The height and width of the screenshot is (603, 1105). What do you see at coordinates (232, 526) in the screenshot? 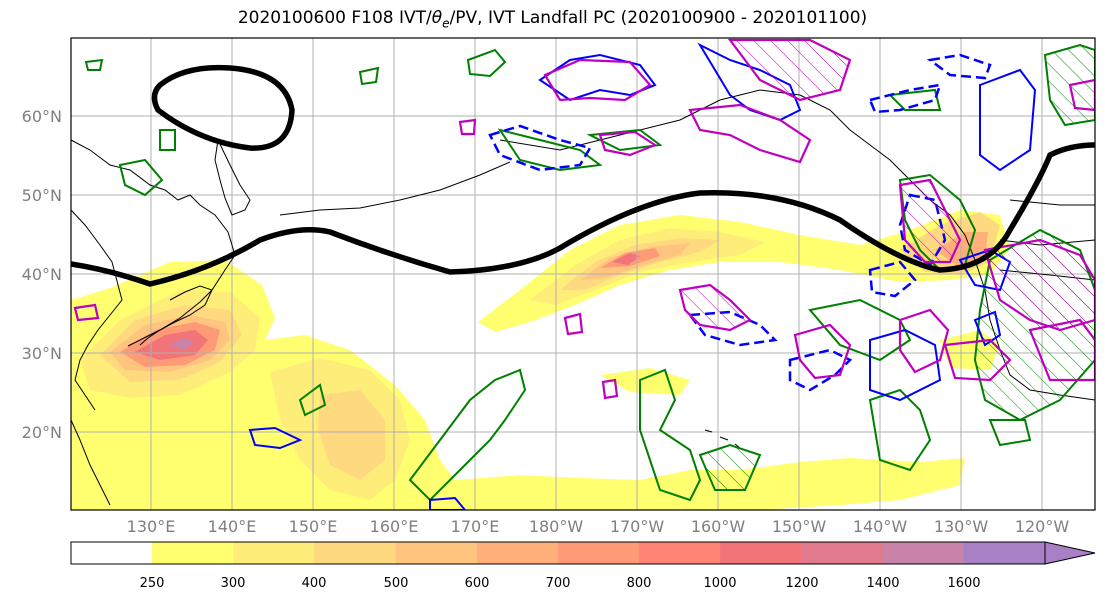
I see `lon-label-140e: 140°E` at bounding box center [232, 526].